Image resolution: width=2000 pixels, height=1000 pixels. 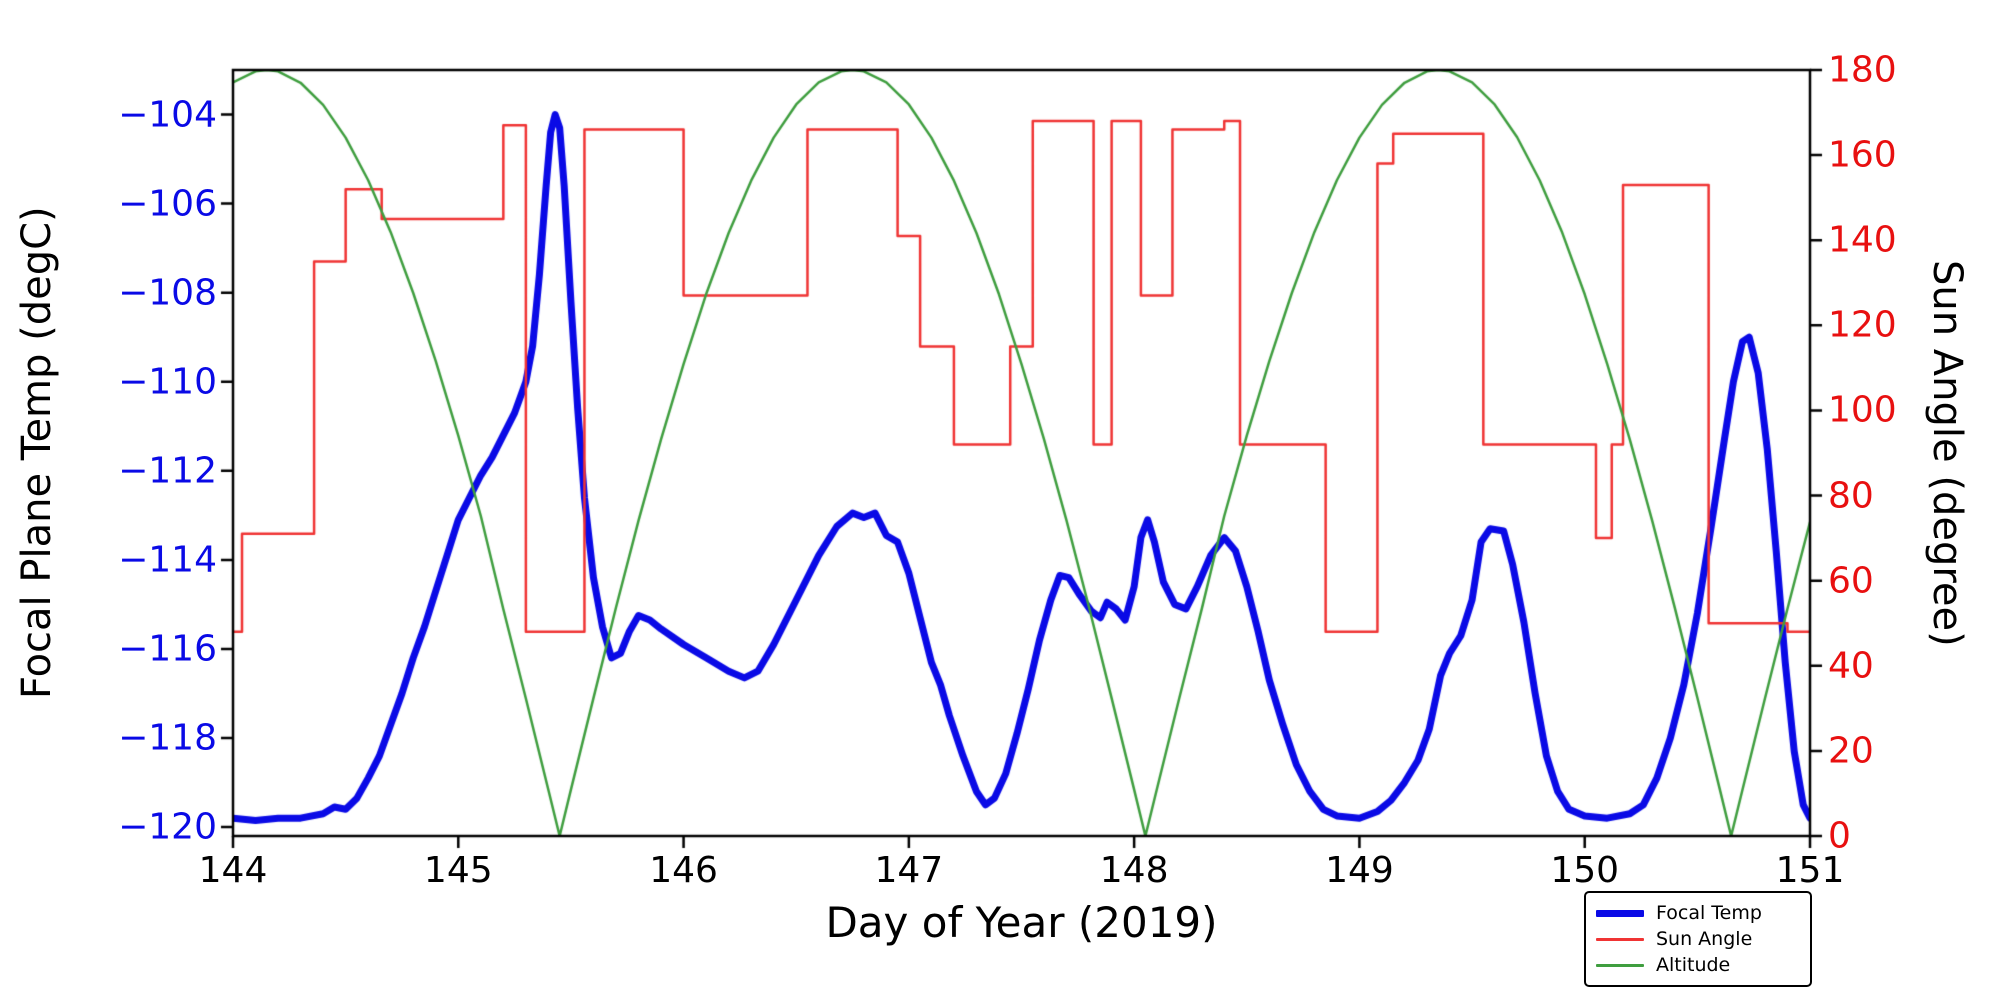 What do you see at coordinates (458, 870) in the screenshot?
I see `x-tick-label: 145` at bounding box center [458, 870].